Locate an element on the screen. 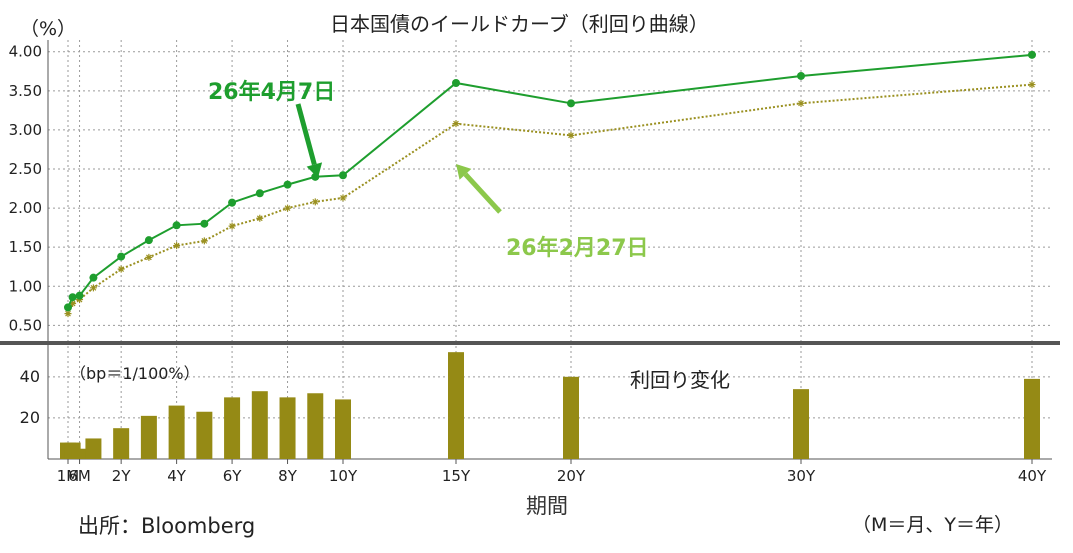 This screenshot has width=1073, height=553. x-tick-label: 20Y is located at coordinates (571, 476).